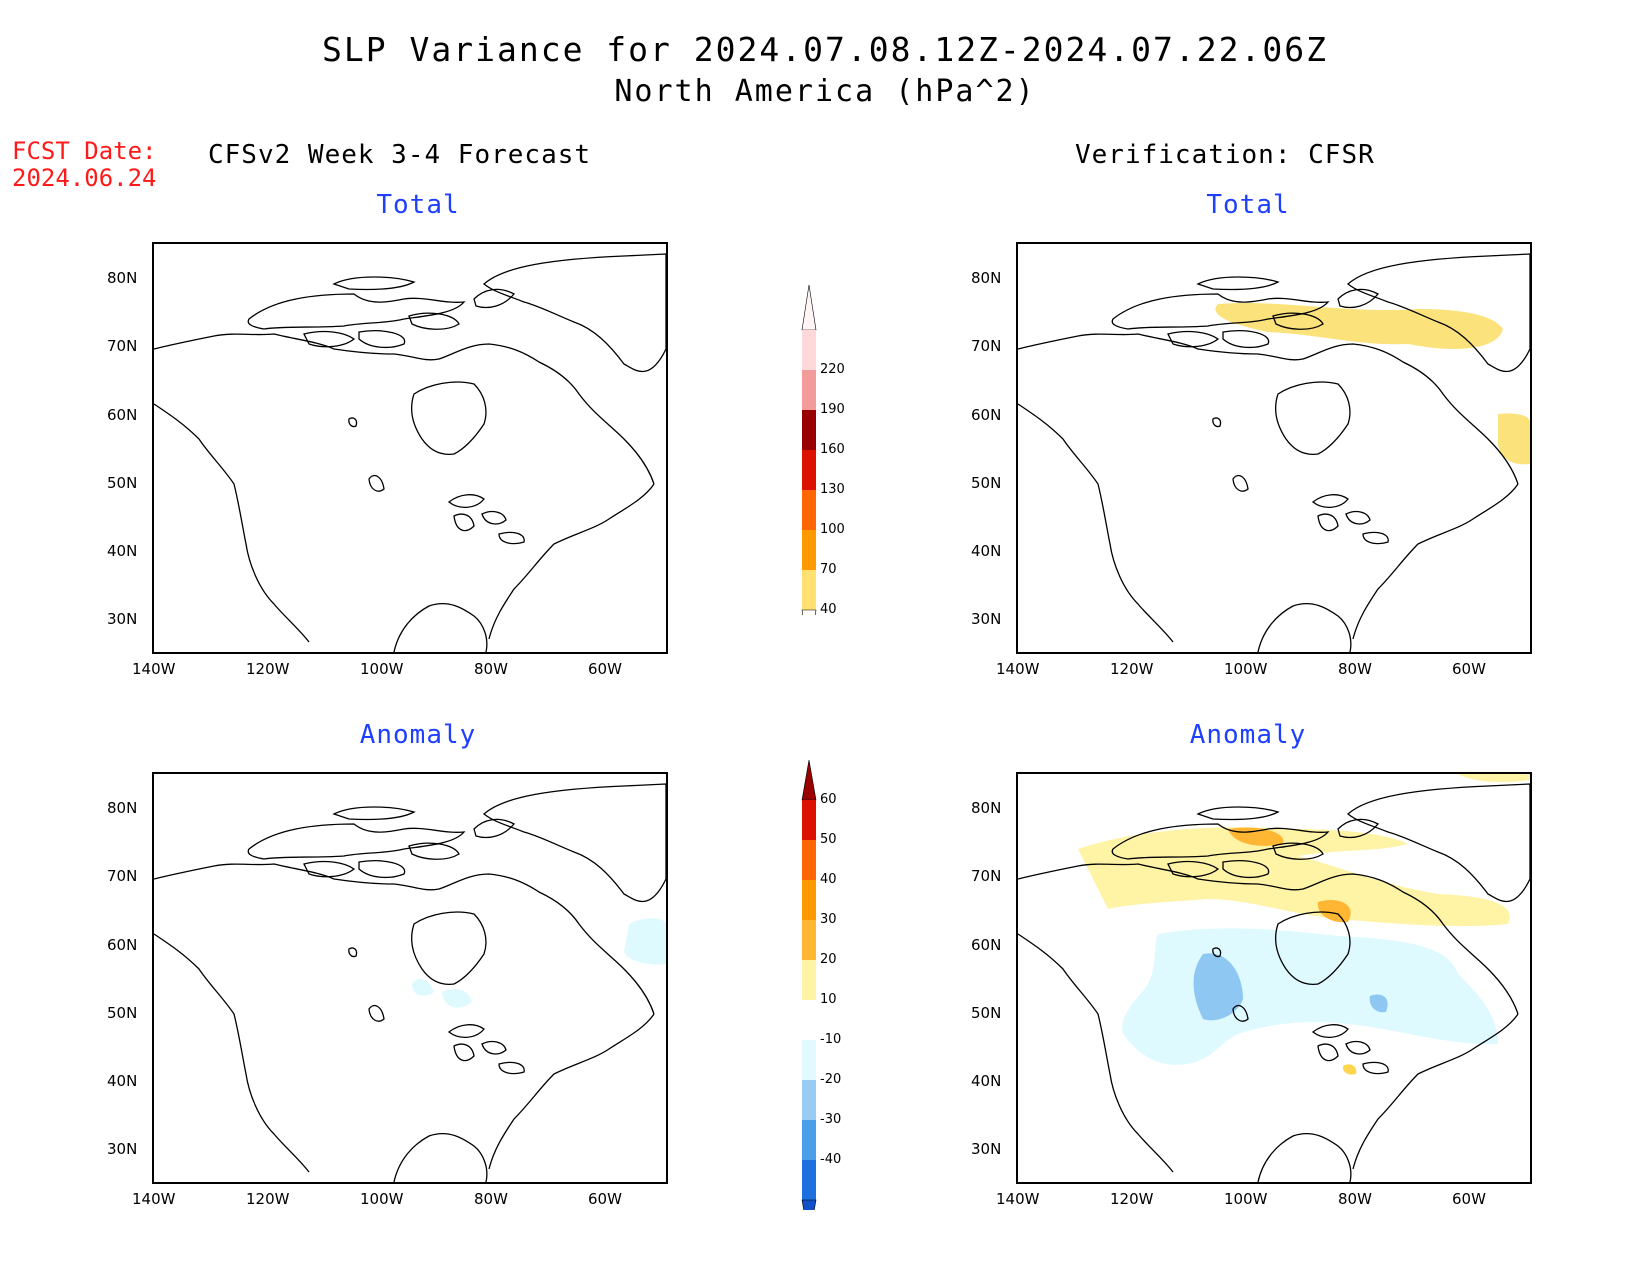 The image size is (1650, 1275). I want to click on colorbar-label: 220, so click(832, 369).